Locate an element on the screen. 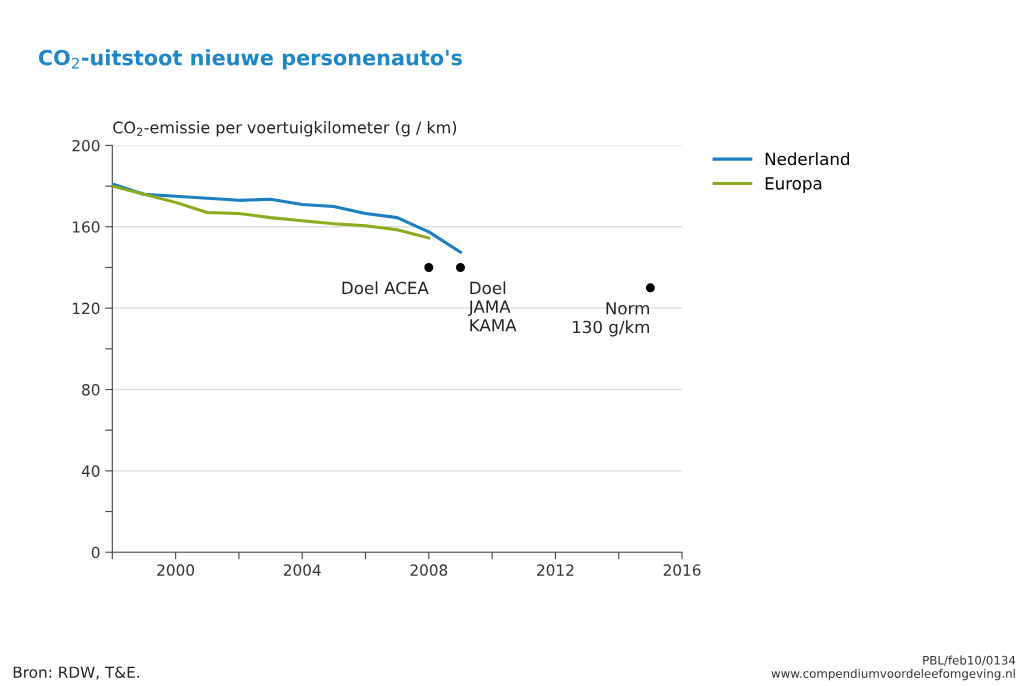 This screenshot has width=1021, height=686. y-tick-label: 40 is located at coordinates (90, 471).